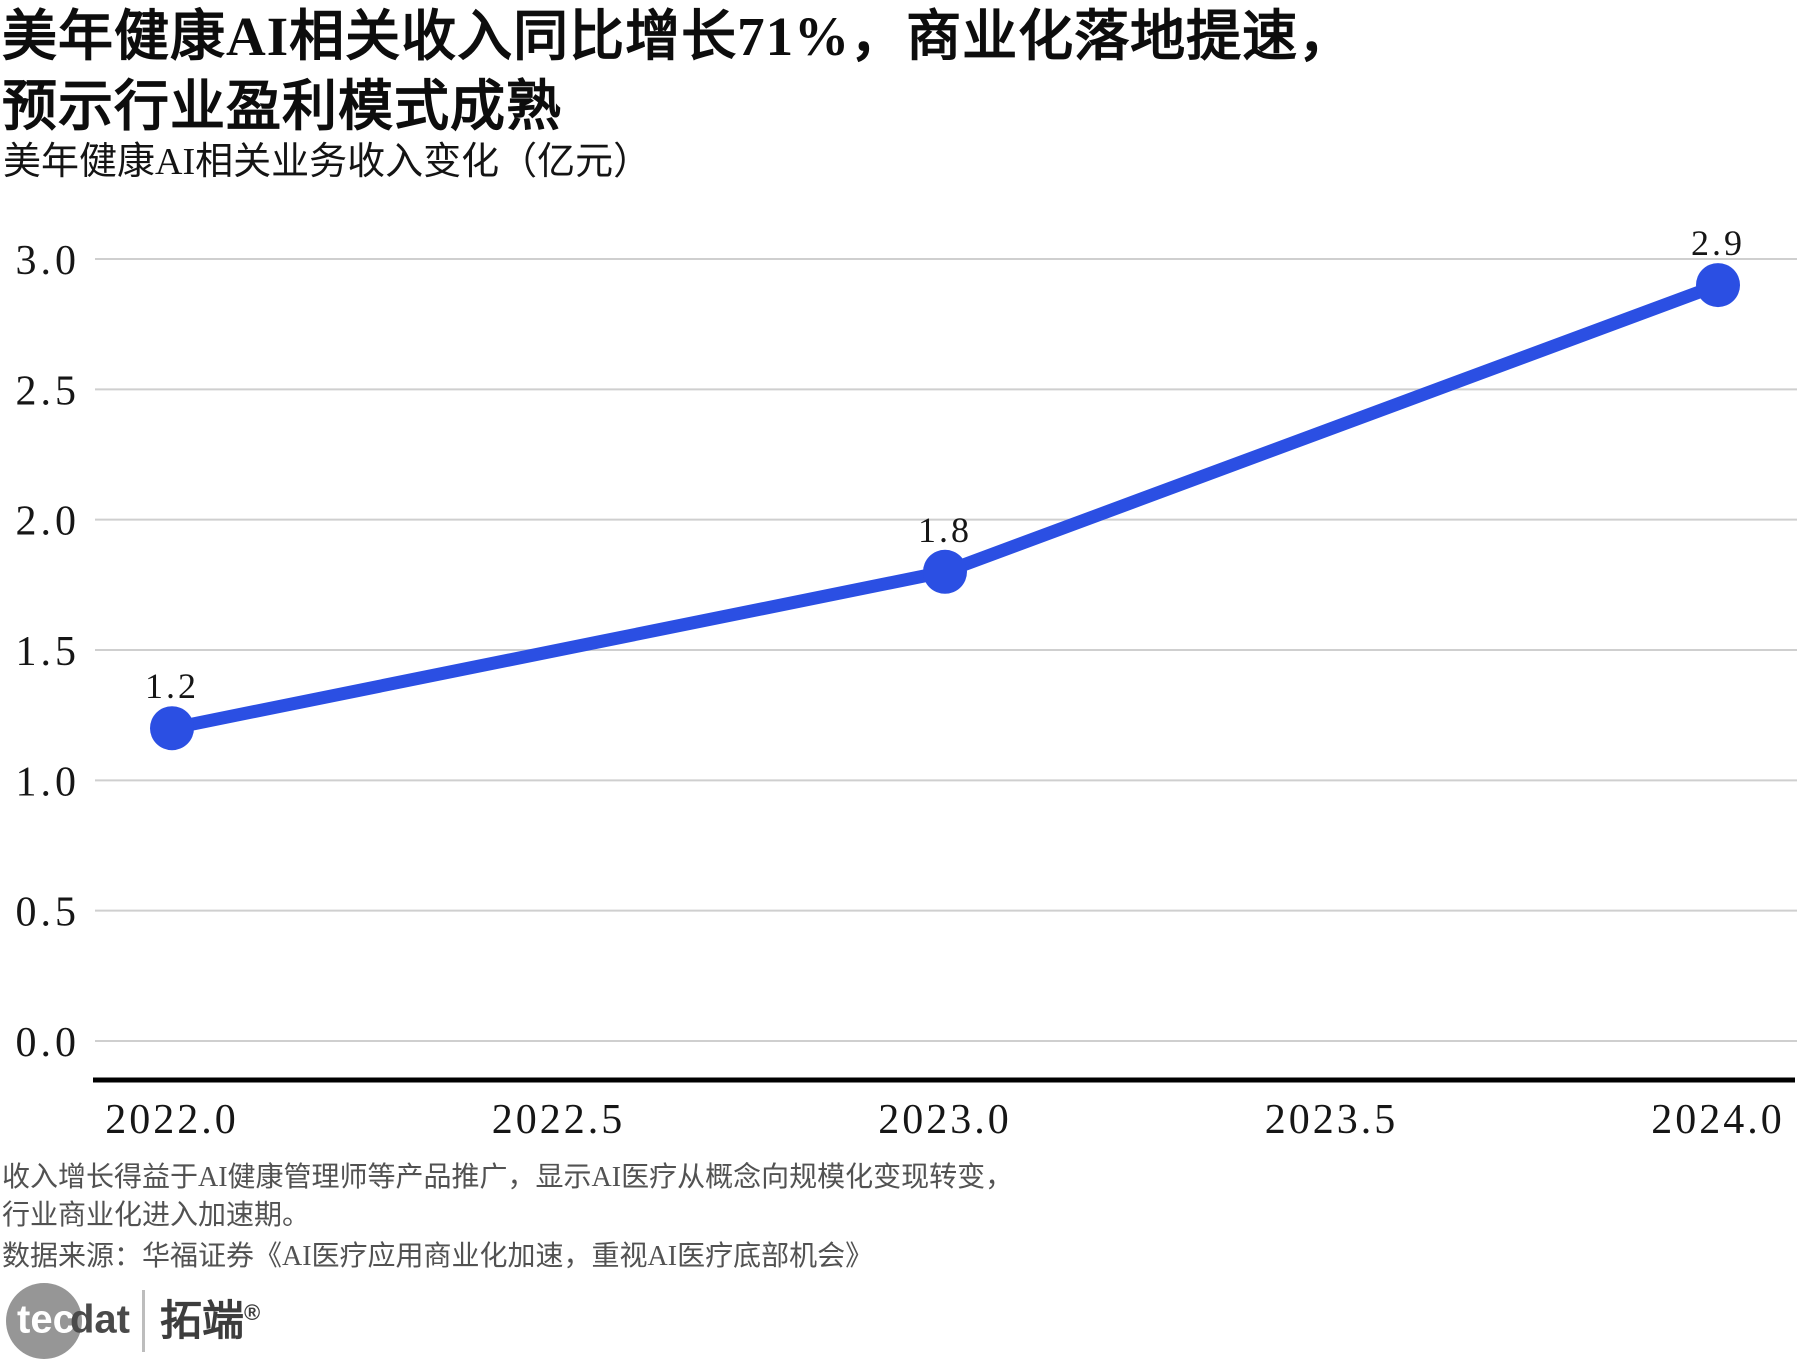 The image size is (1814, 1361). What do you see at coordinates (202, 1320) in the screenshot?
I see `logo-brand-cjk: 拓端` at bounding box center [202, 1320].